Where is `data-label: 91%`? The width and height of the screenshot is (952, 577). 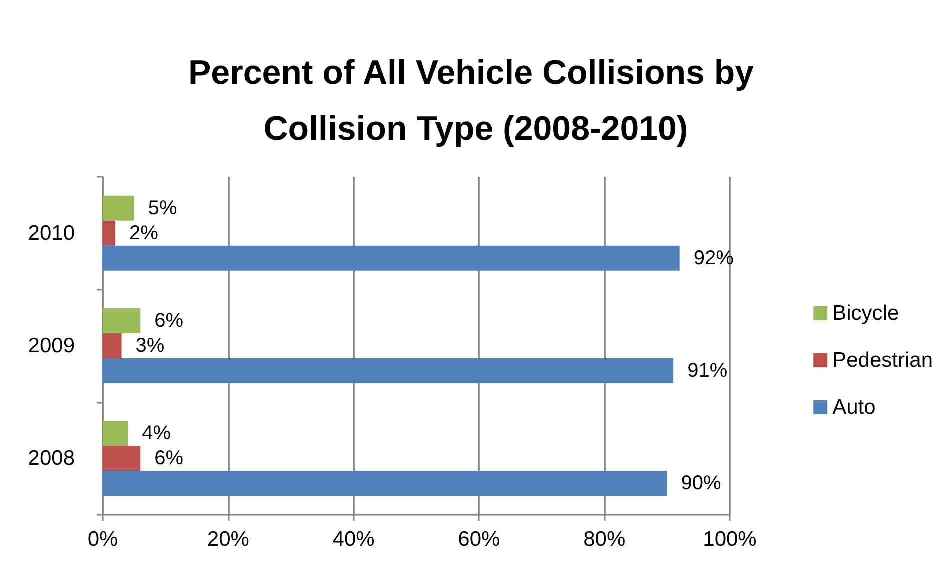 data-label: 91% is located at coordinates (708, 371).